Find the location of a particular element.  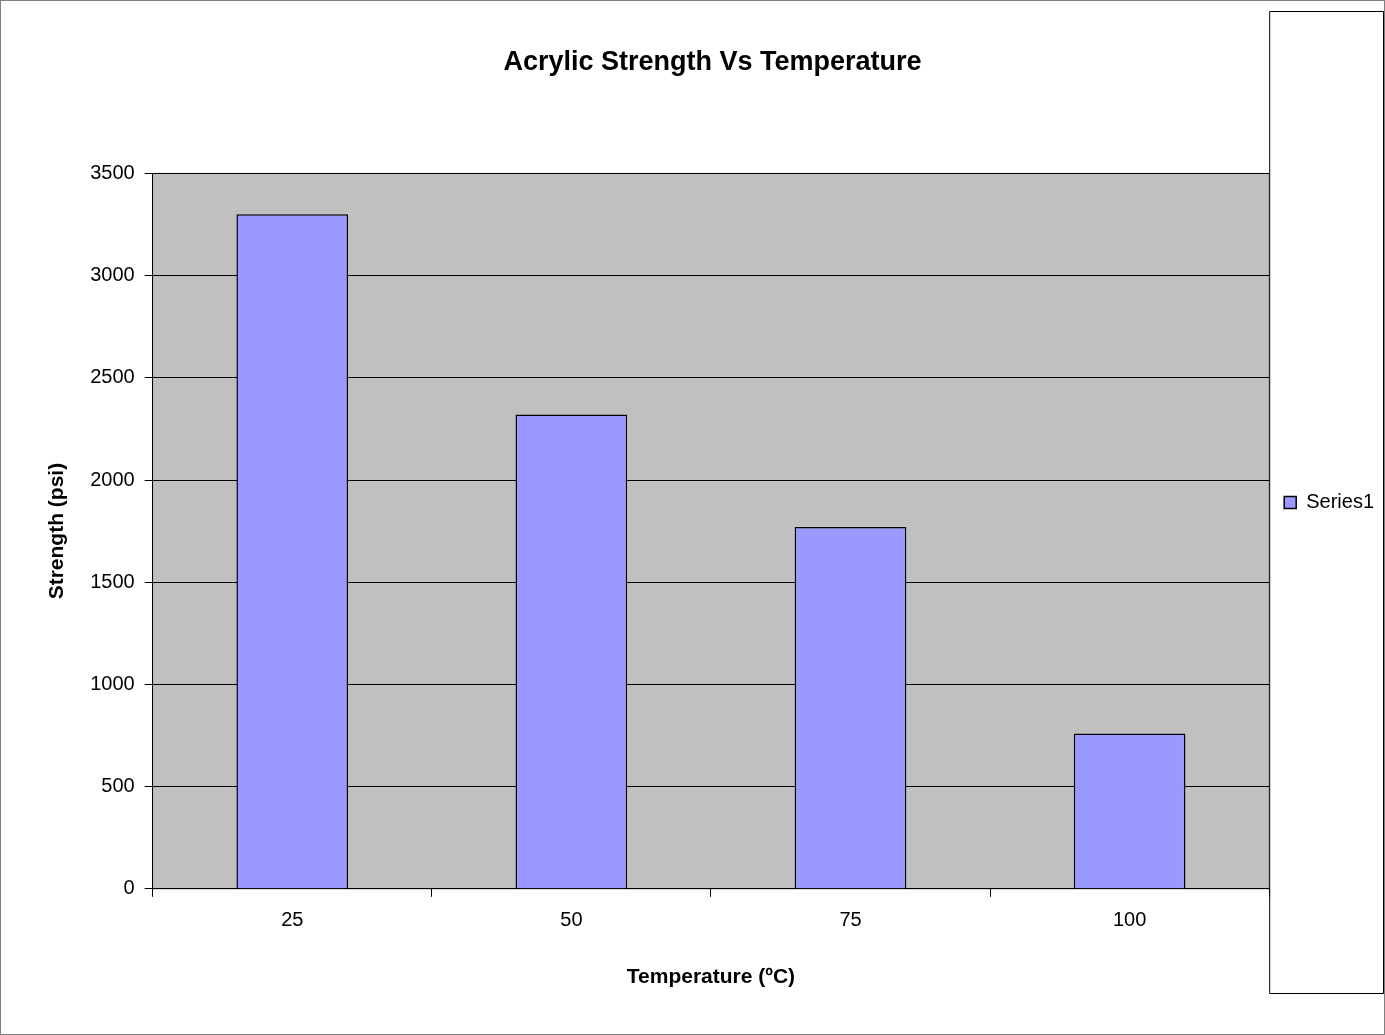

legend-label: Series1 is located at coordinates (1340, 501).